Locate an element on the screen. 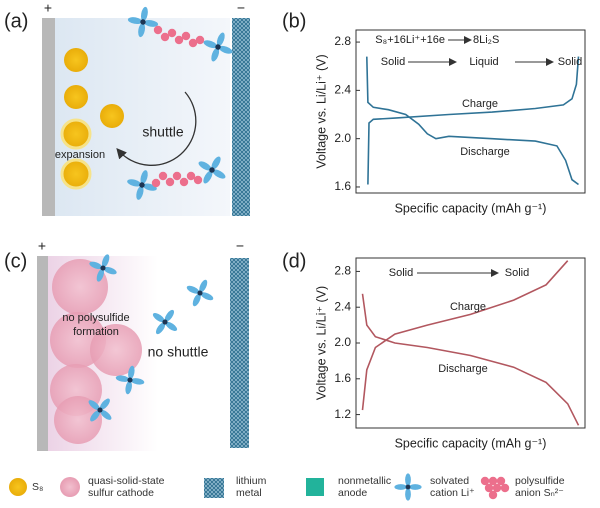  legend-label: anode is located at coordinates (352, 493).